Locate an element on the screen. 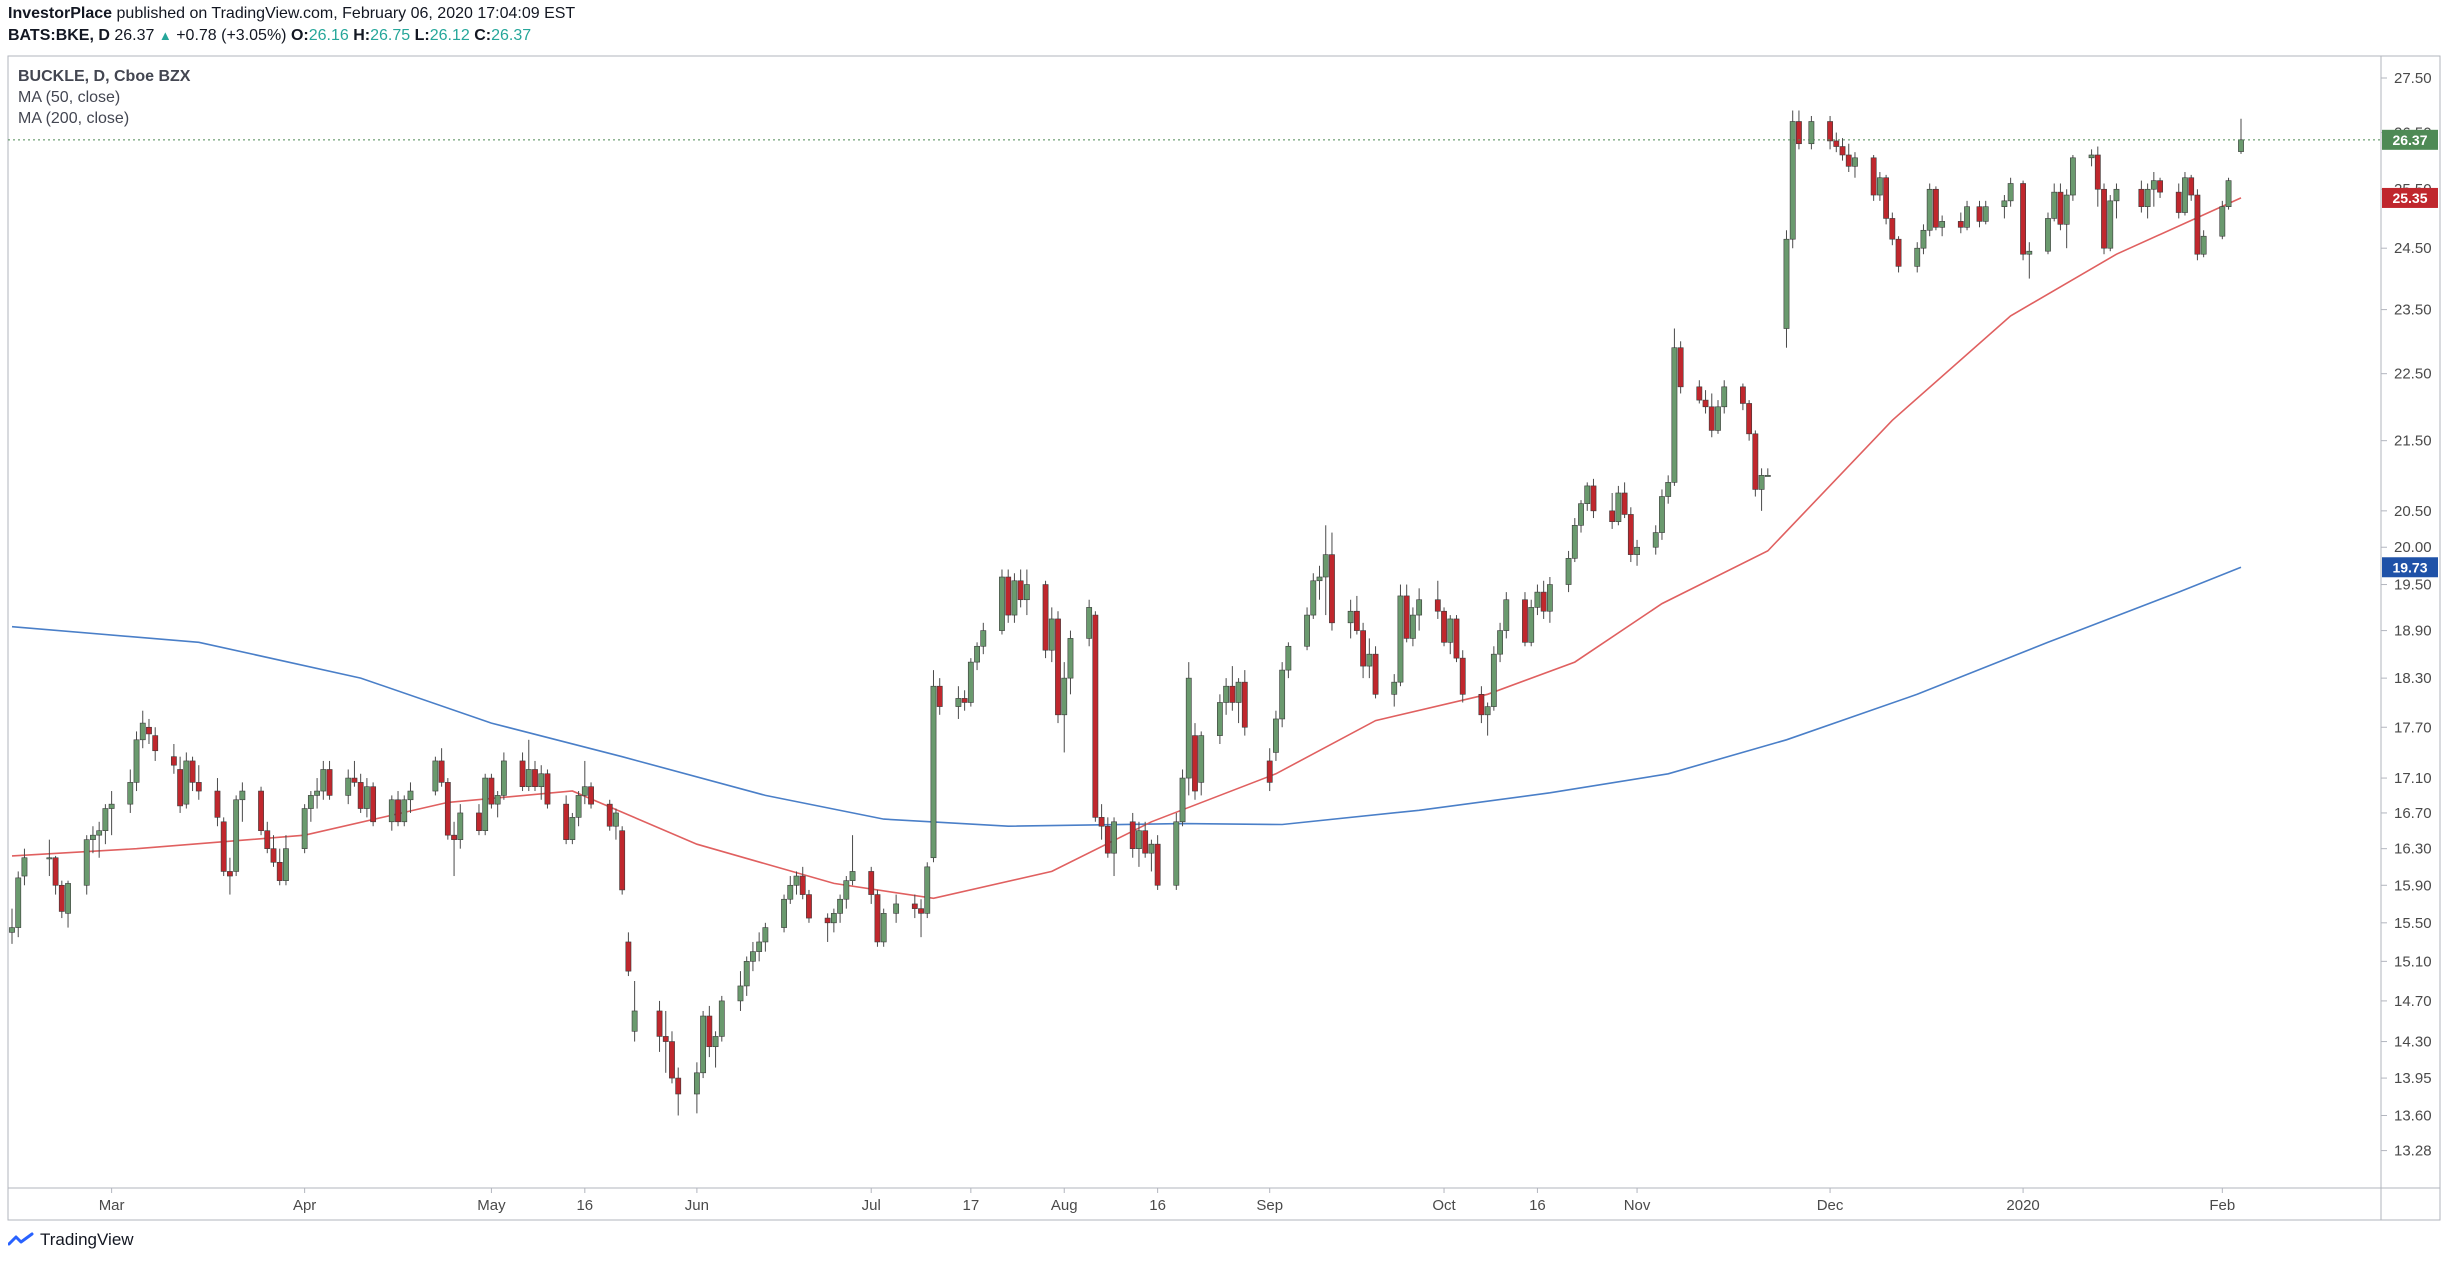 The height and width of the screenshot is (1264, 2445). legend-title: BUCKLE, D, Cboe BZX is located at coordinates (104, 76).